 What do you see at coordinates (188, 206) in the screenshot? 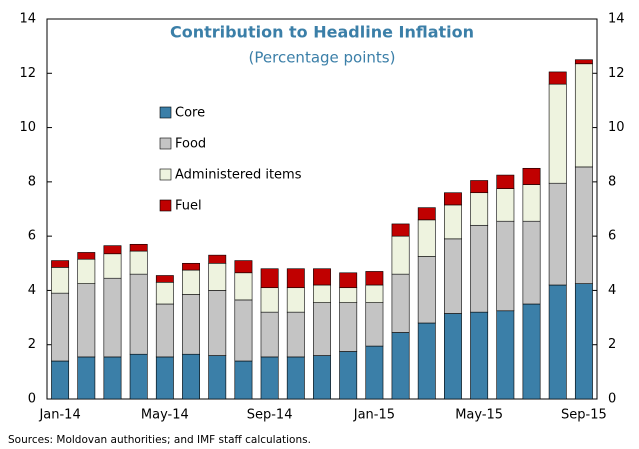
I see `legend-label: Fuel` at bounding box center [188, 206].